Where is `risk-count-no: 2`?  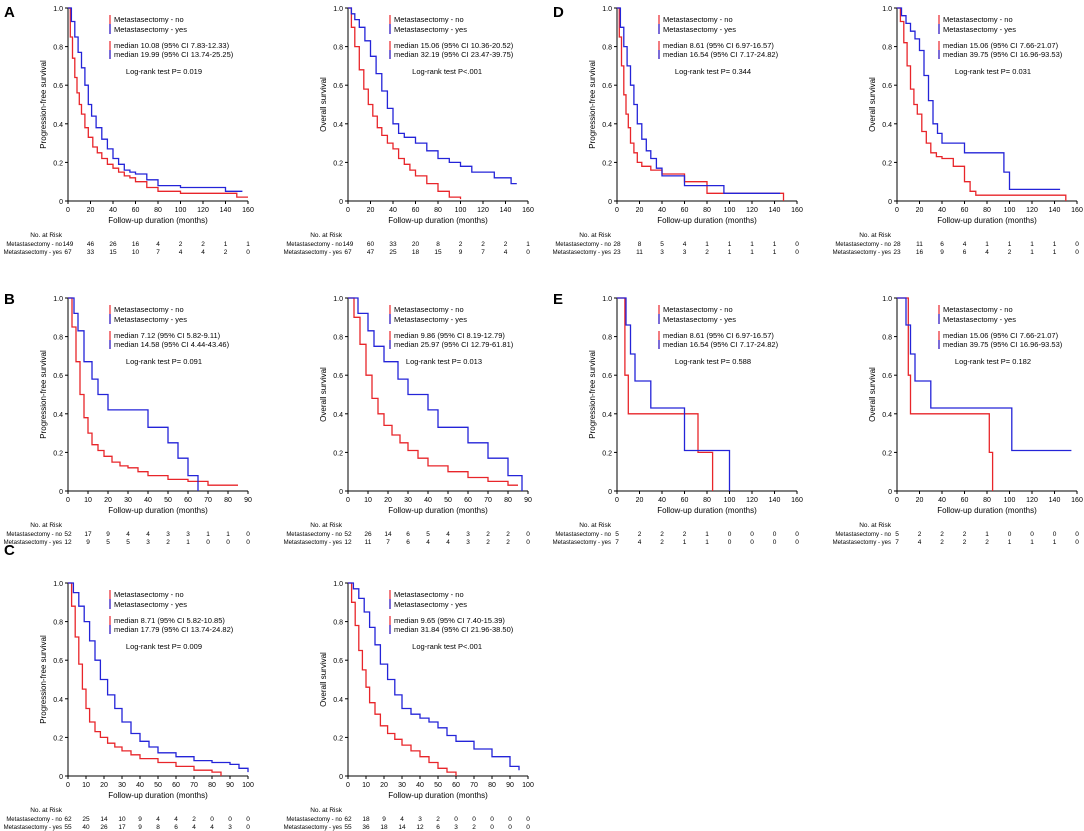
risk-count-no: 2 is located at coordinates (506, 244).